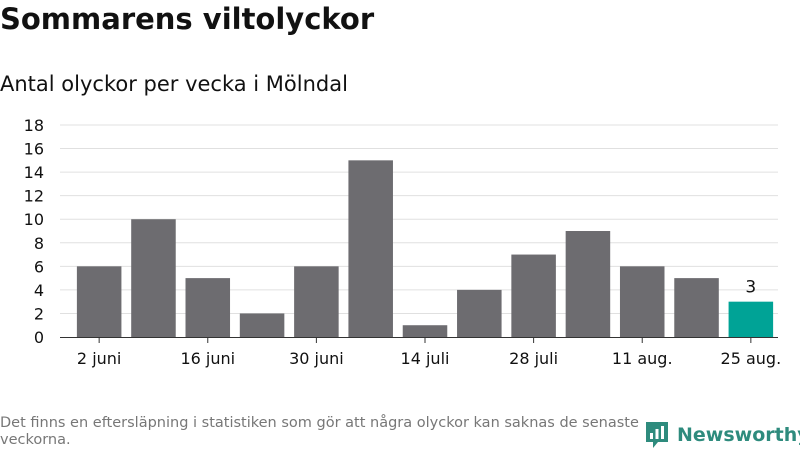 The height and width of the screenshot is (450, 800). Describe the element at coordinates (533, 358) in the screenshot. I see `x-tick-label: 28 juli` at that location.